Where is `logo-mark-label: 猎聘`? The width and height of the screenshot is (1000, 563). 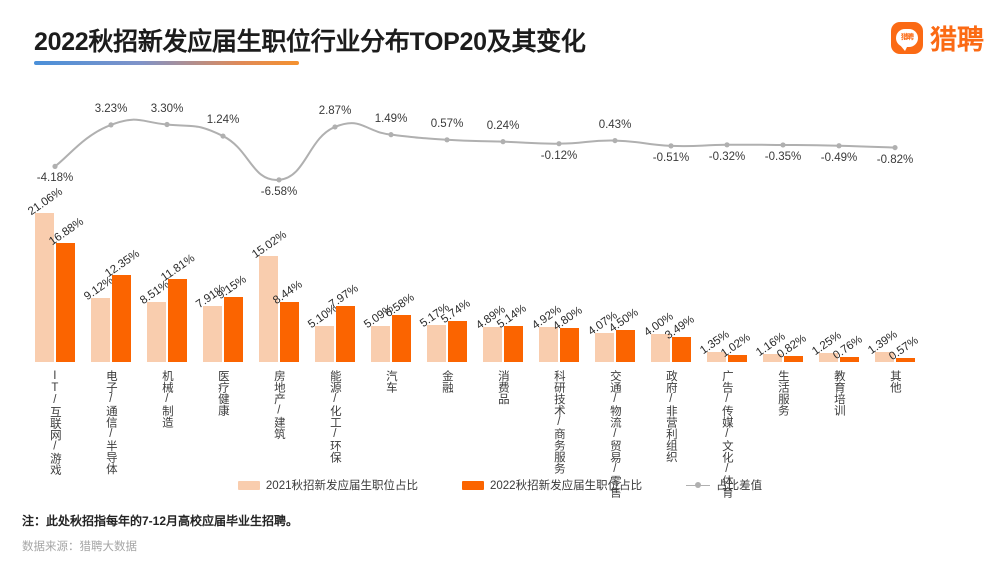
logo-mark-label: 猎聘 is located at coordinates (907, 37).